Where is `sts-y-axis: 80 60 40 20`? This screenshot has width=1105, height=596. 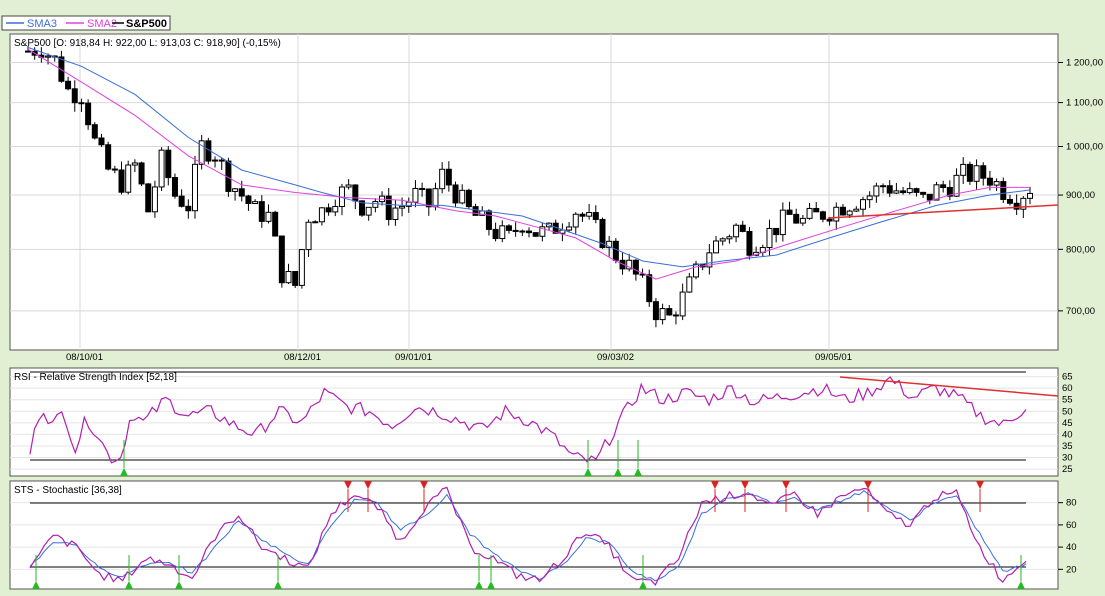
sts-y-axis: 80 60 40 20 is located at coordinates (1067, 536).